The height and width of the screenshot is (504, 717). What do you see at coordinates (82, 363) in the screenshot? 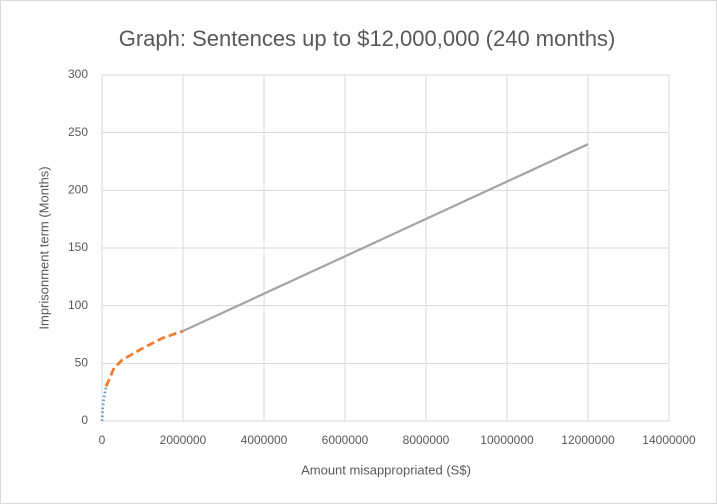
I see `y-tick-label: 50` at bounding box center [82, 363].